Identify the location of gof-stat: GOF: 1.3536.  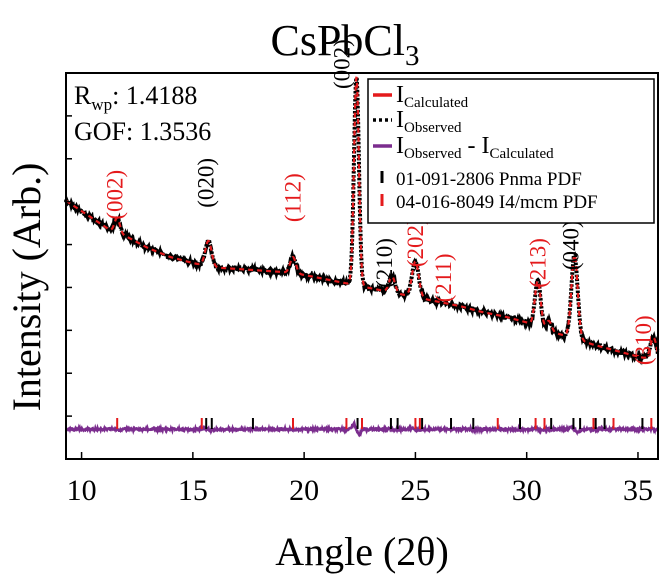
(142, 131).